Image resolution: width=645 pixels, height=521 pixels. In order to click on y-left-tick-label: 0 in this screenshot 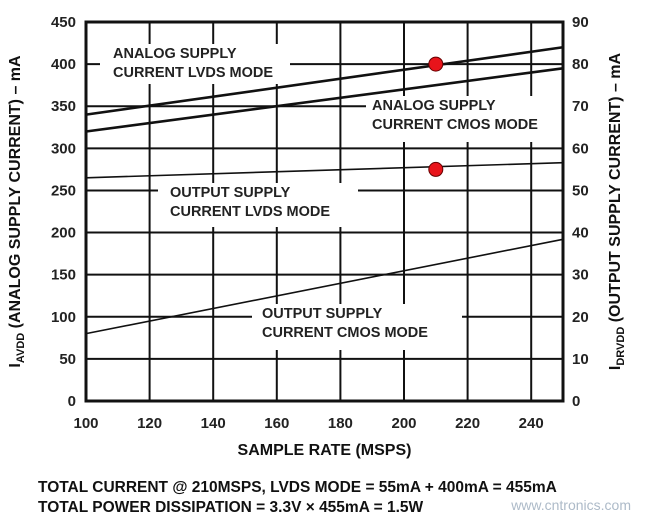, I will do `click(72, 401)`.